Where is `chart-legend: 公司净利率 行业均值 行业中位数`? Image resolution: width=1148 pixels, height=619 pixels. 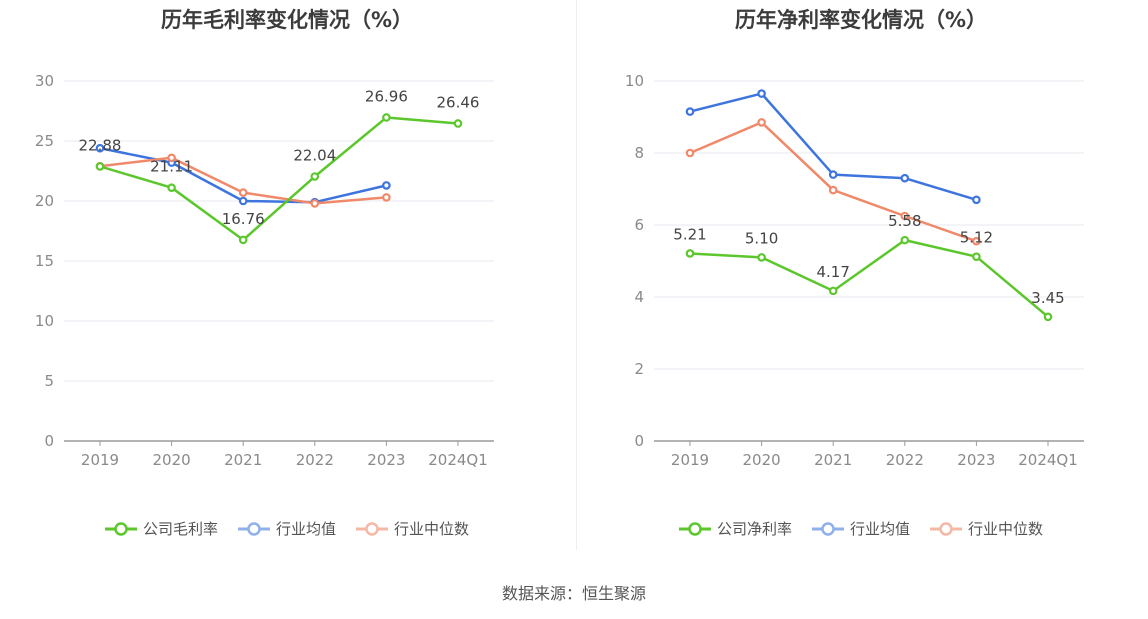 chart-legend: 公司净利率 行业均值 行业中位数 is located at coordinates (861, 528).